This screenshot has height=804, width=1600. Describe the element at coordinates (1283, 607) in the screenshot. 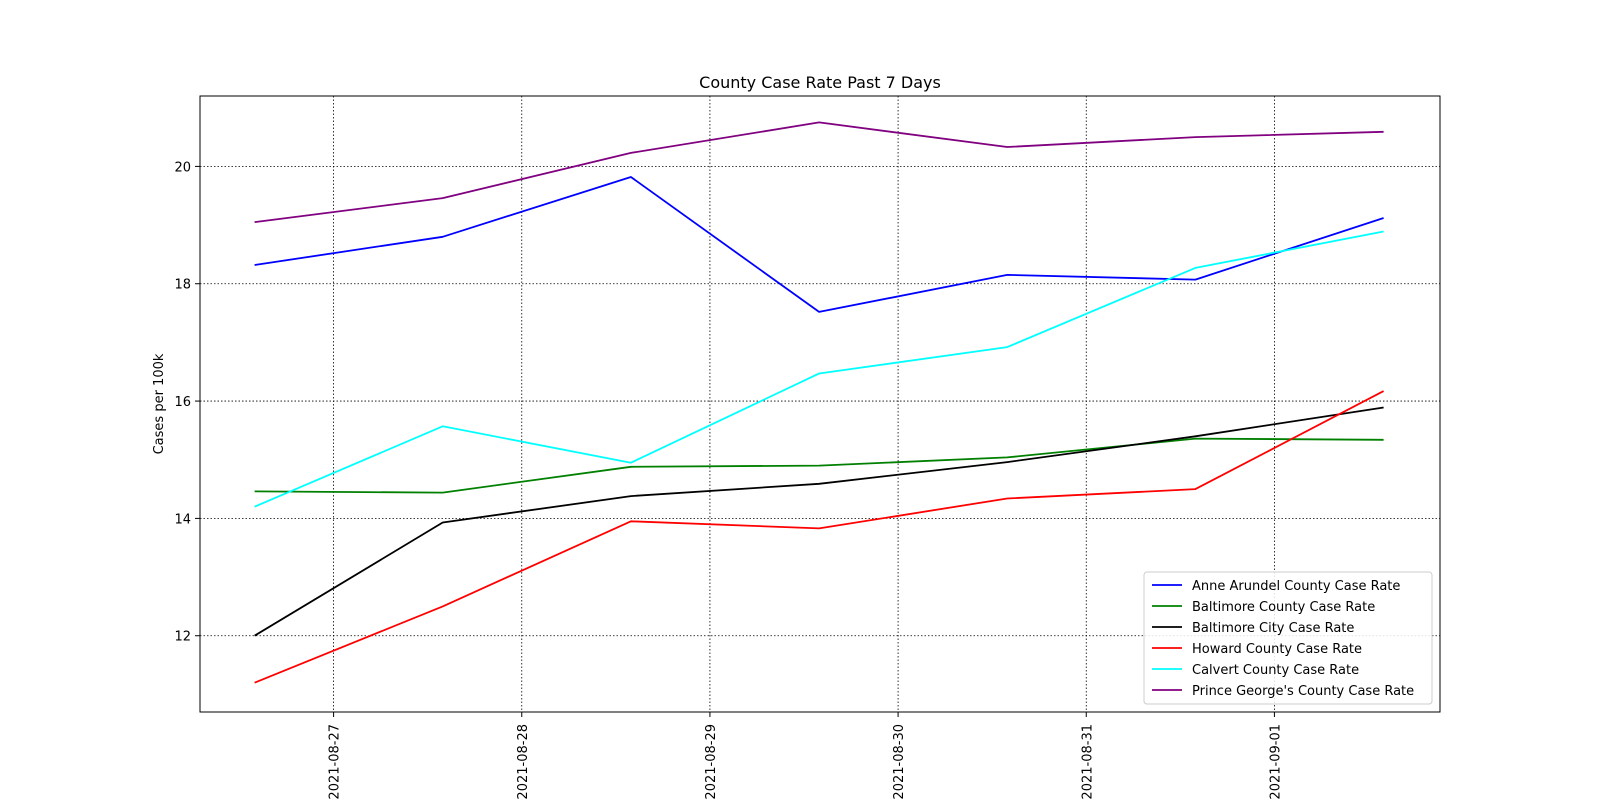

I see `legend-label: Baltimore County Case Rate` at that location.